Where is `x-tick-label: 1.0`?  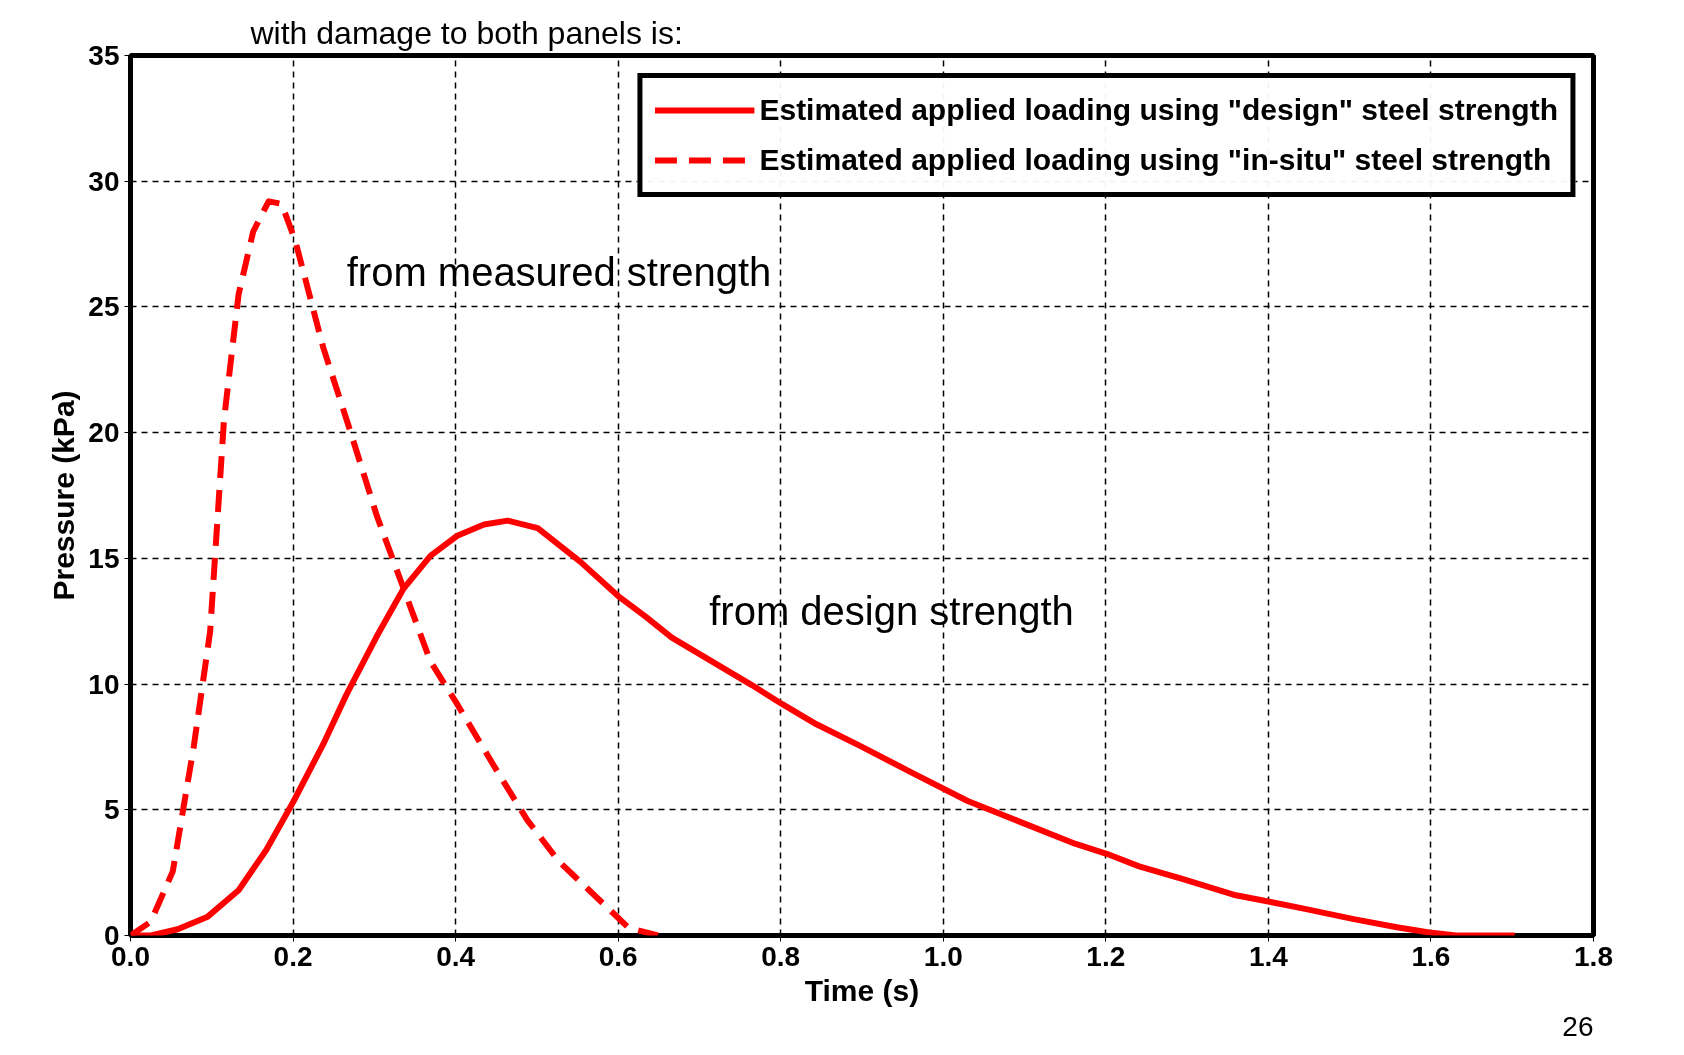 x-tick-label: 1.0 is located at coordinates (943, 956).